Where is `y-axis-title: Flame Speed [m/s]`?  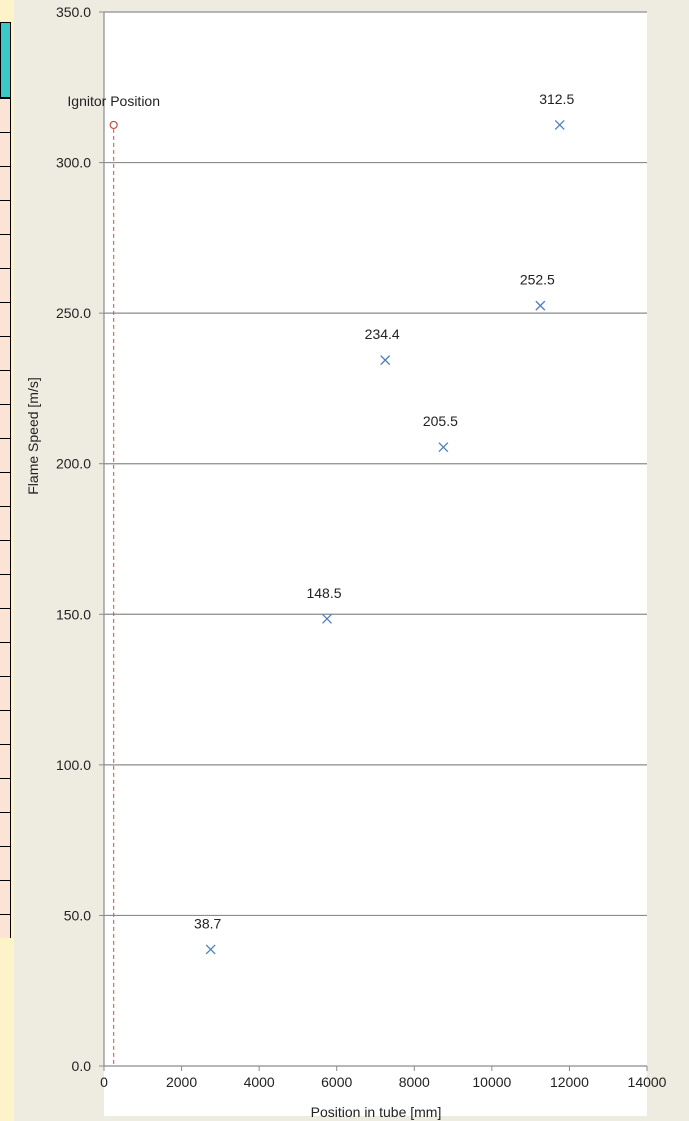 y-axis-title: Flame Speed [m/s] is located at coordinates (33, 436).